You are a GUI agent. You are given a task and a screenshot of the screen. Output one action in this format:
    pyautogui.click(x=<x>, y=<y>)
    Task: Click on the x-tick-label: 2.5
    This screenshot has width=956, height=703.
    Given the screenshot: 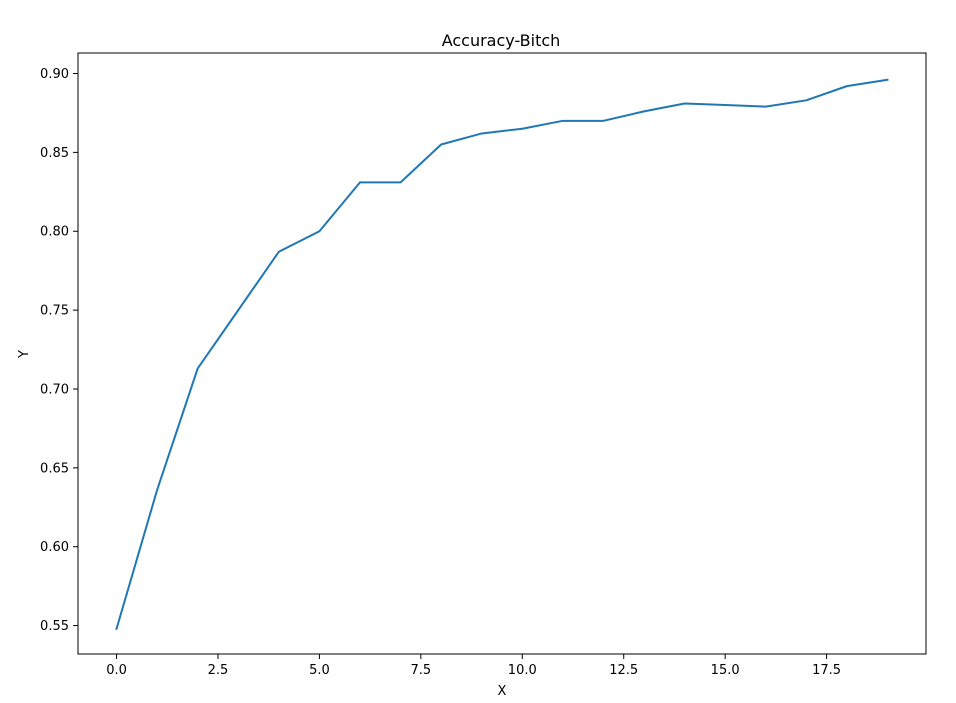 What is the action you would take?
    pyautogui.click(x=218, y=670)
    